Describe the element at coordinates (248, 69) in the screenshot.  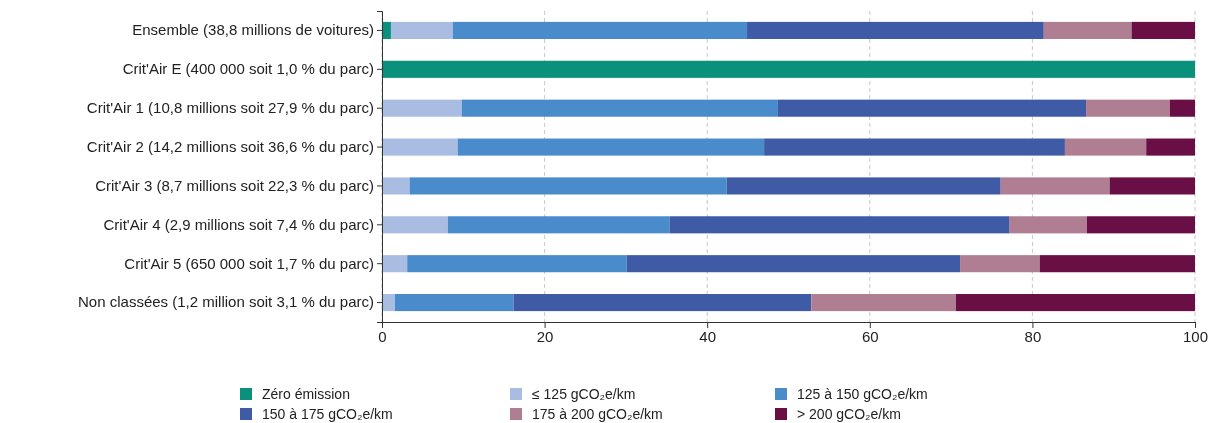
I see `y-tick-label: Crit'Air E (400 000 soit 1,0 % du parc)` at that location.